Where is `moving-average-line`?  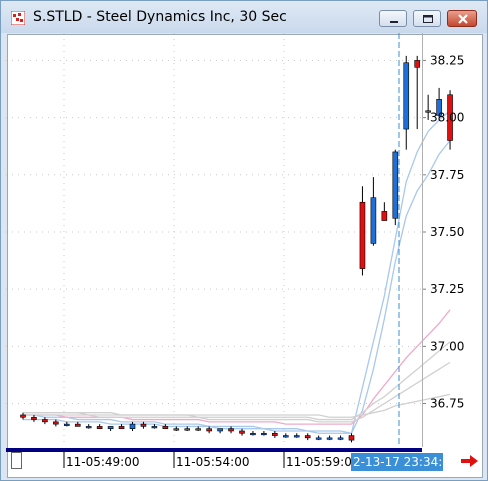
moving-average-line is located at coordinates (237, 405).